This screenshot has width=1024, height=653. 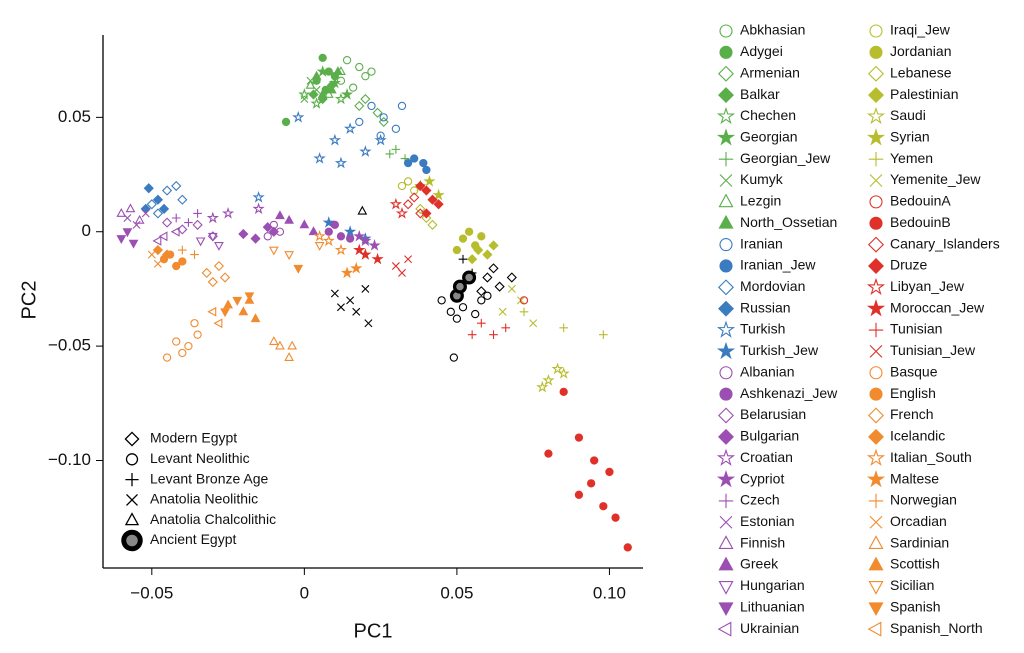 I want to click on legend-label: Levant Neolithic, so click(x=200, y=458).